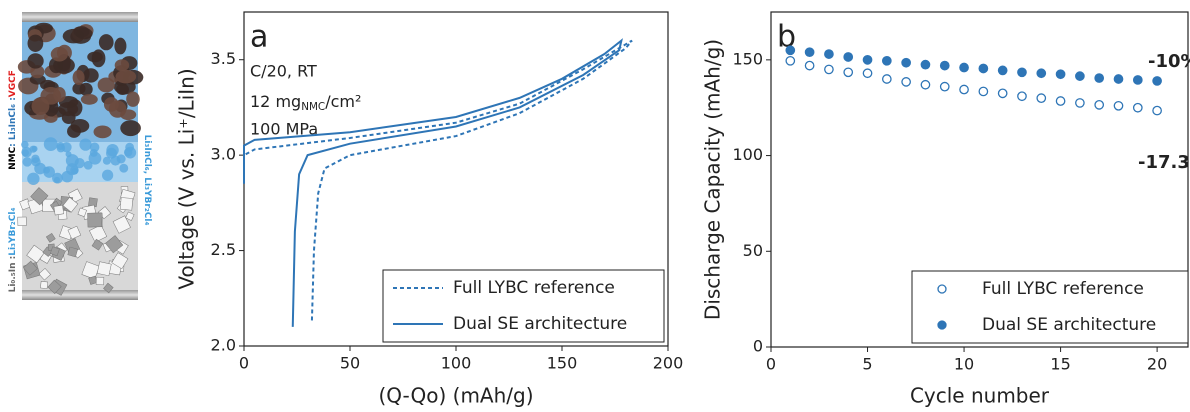 Image resolution: width=1190 pixels, height=412 pixels. I want to click on cathode-label-part: : Li₃InCl₆ :, so click(13, 122).